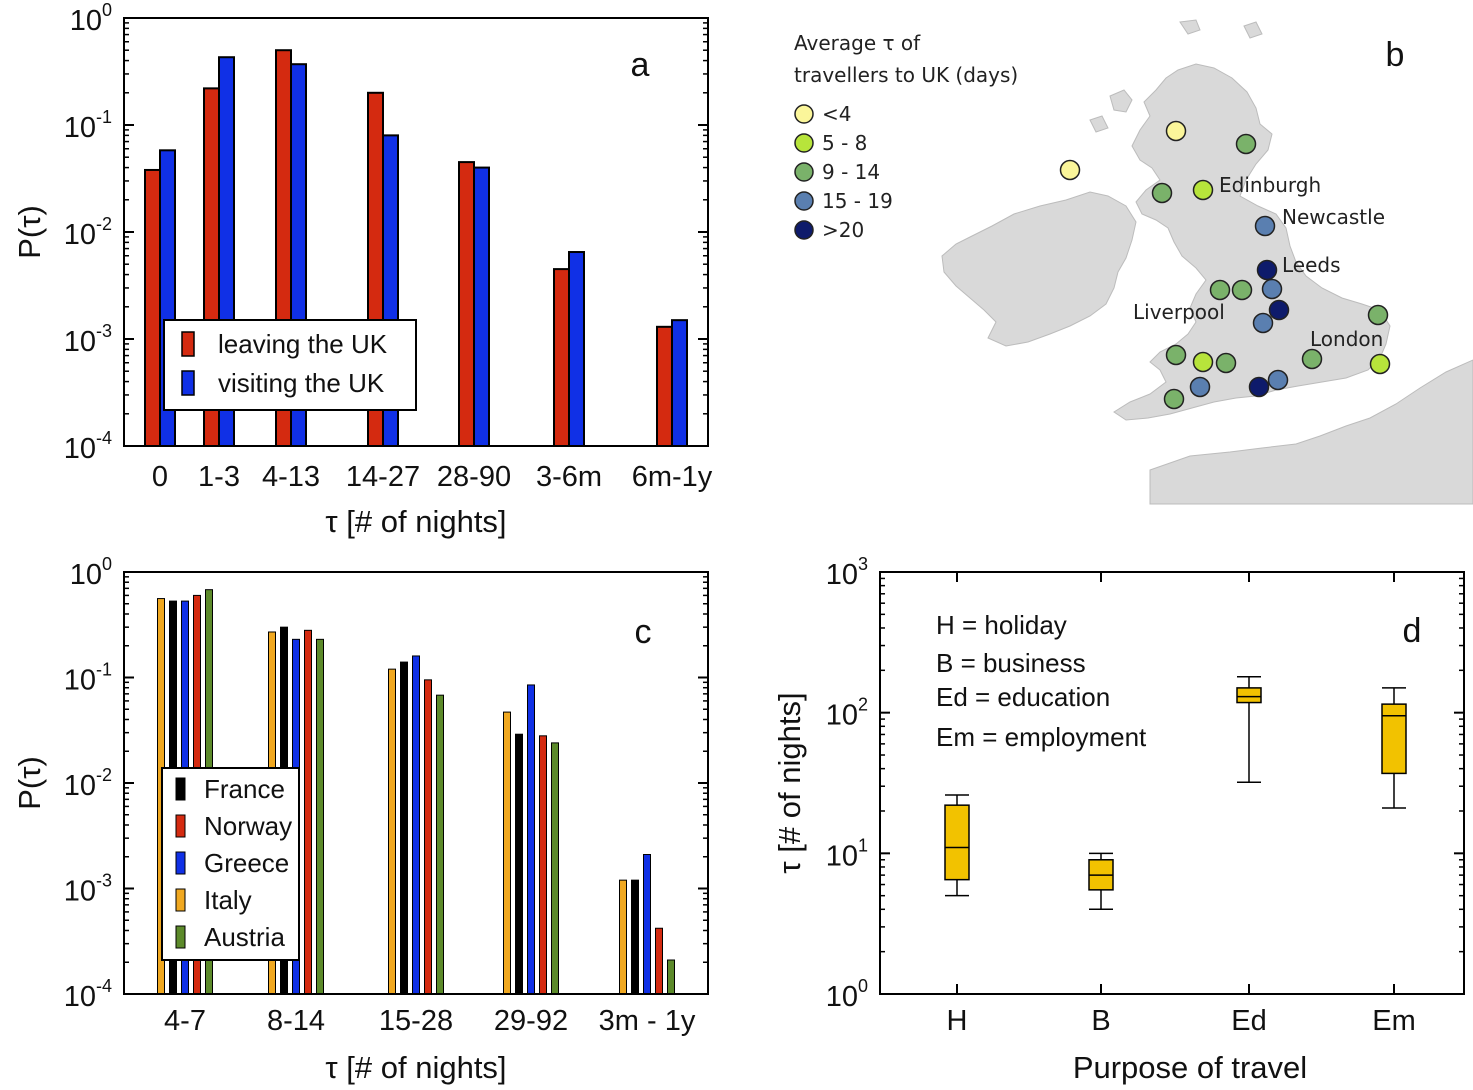  I want to click on bar-norway-3m-1y, so click(659, 961).